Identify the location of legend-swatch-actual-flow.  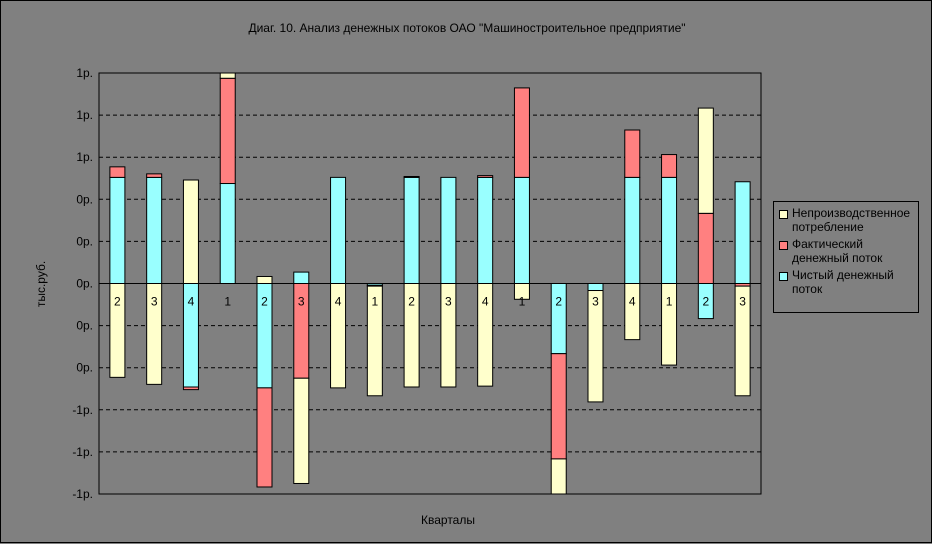
(783, 245).